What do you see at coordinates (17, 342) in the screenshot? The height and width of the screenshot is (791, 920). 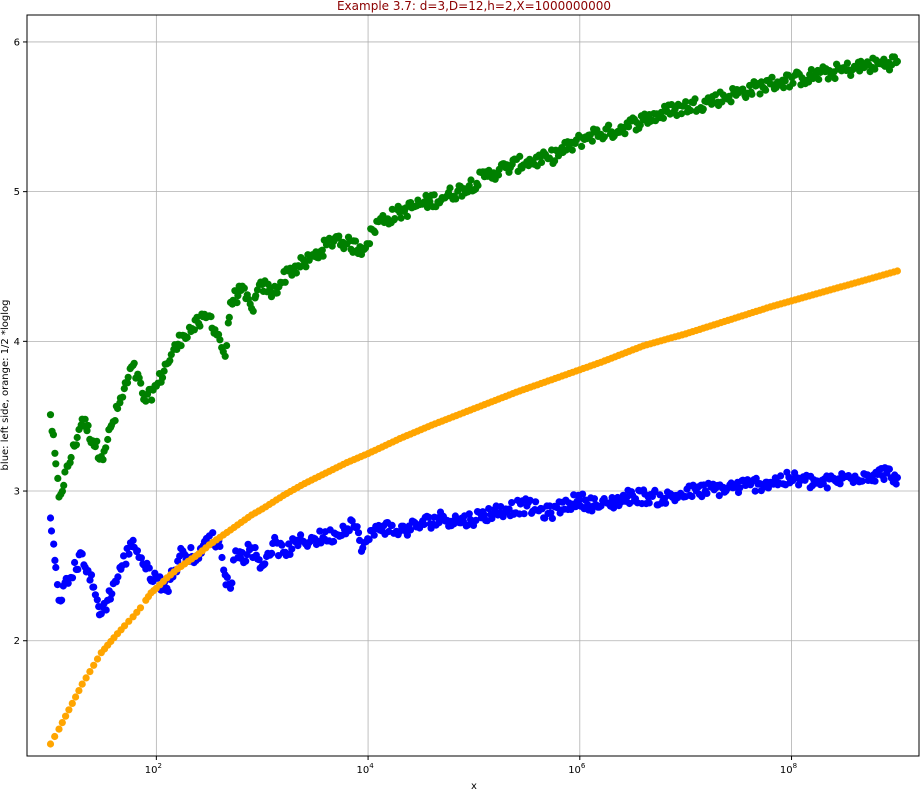 I see `y-tick-label: 4` at bounding box center [17, 342].